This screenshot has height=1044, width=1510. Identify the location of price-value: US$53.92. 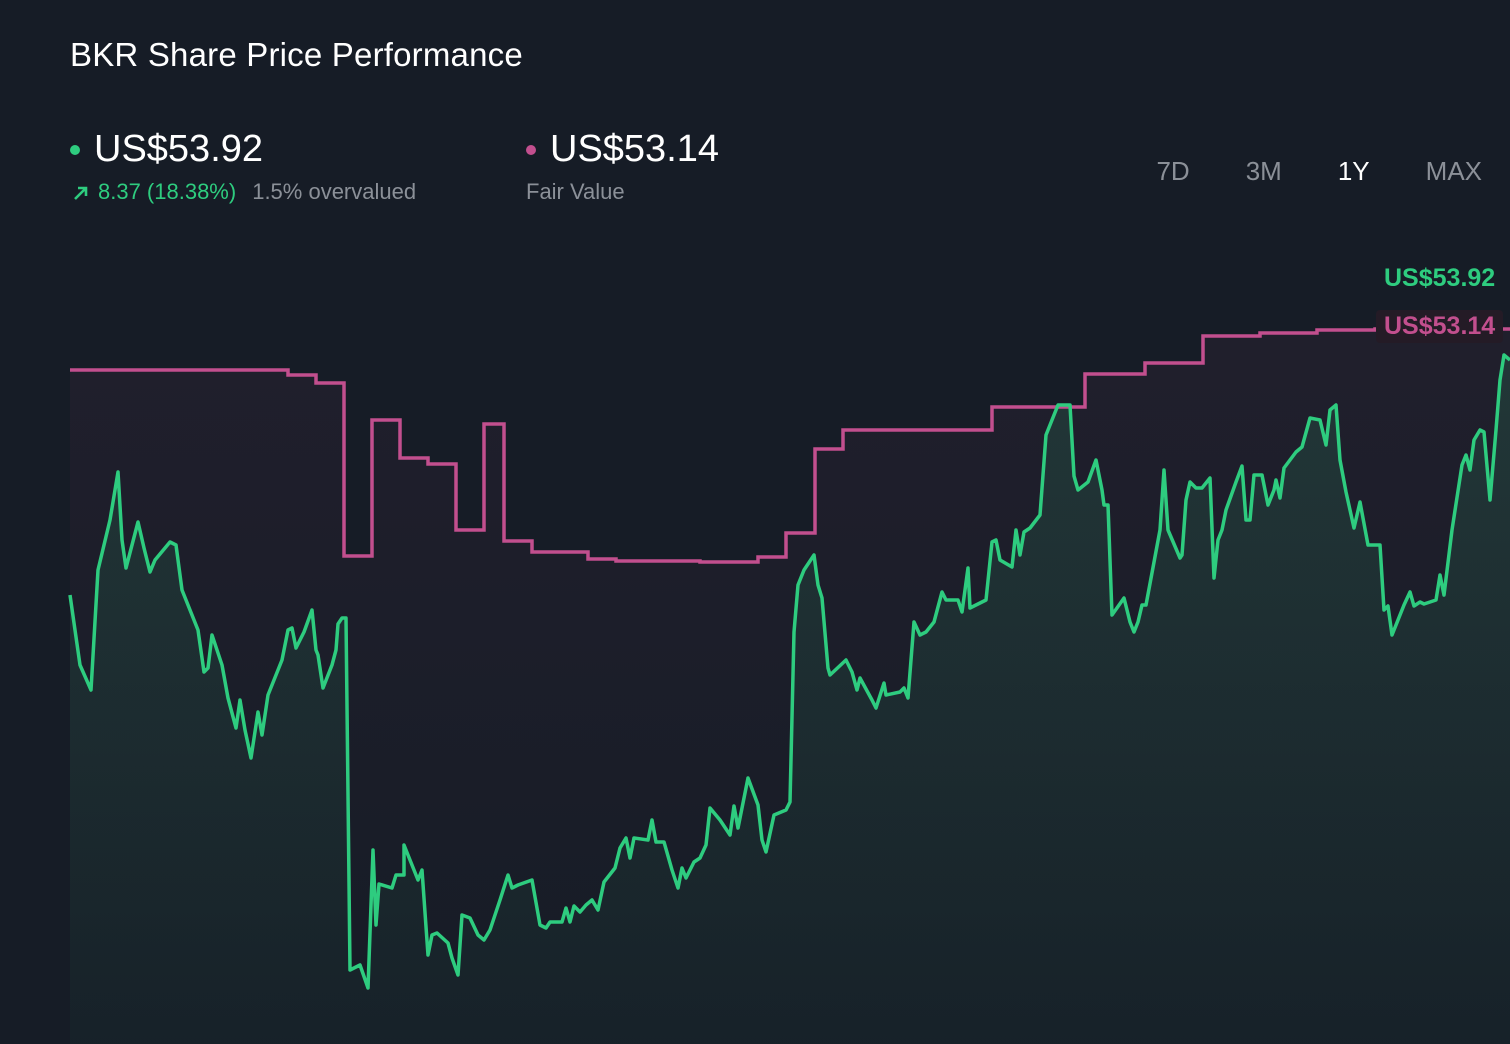
(179, 149).